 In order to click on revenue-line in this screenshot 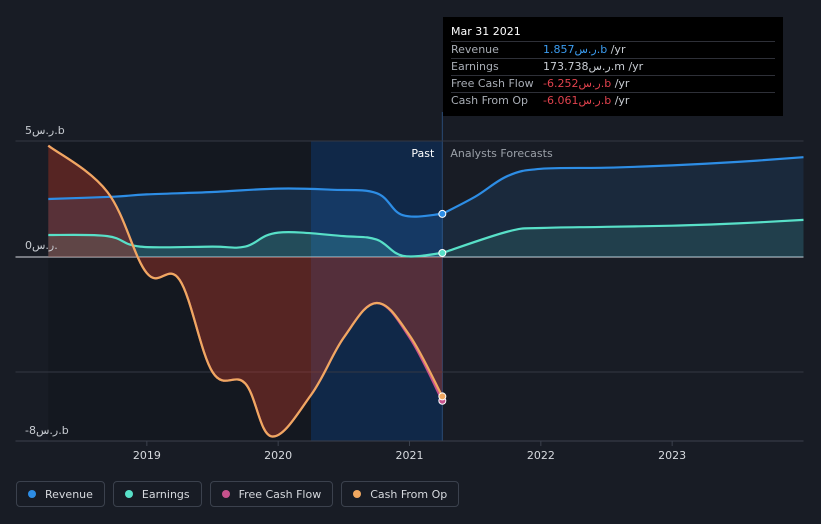, I will do `click(245, 202)`.